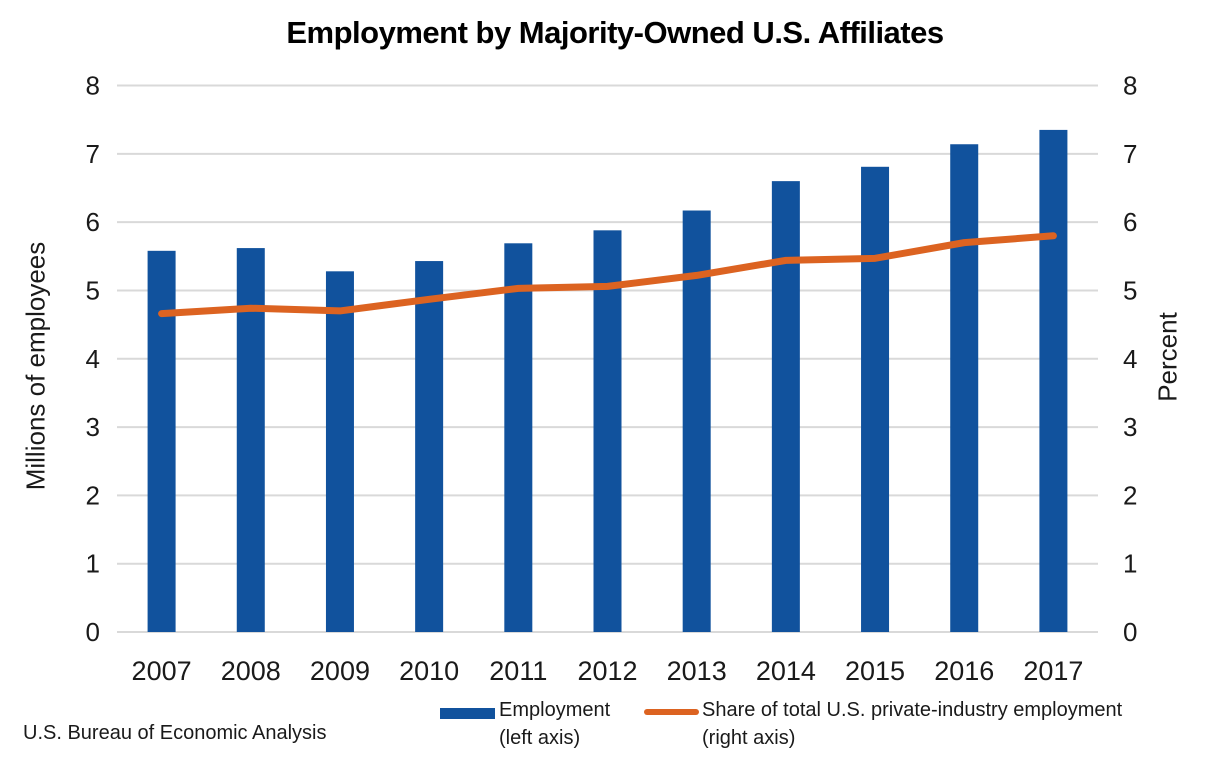 This screenshot has width=1230, height=770. Describe the element at coordinates (467, 713) in the screenshot. I see `legend-swatch-employment` at that location.